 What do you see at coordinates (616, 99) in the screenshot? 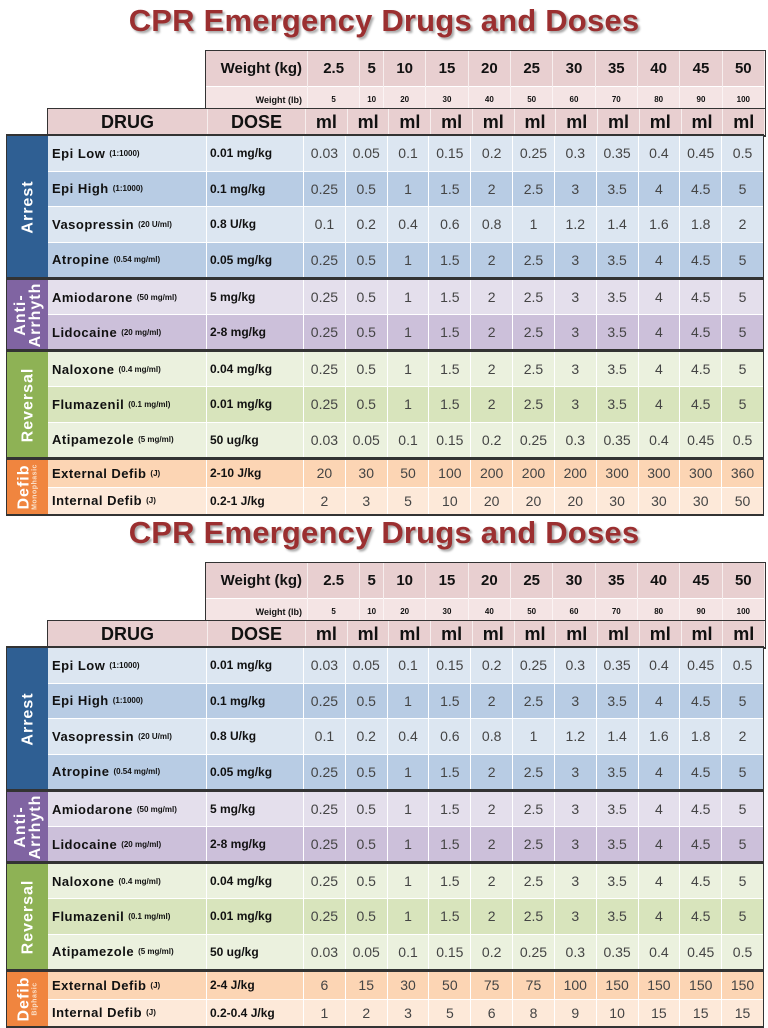
I see `weight-lb-cell: 70` at bounding box center [616, 99].